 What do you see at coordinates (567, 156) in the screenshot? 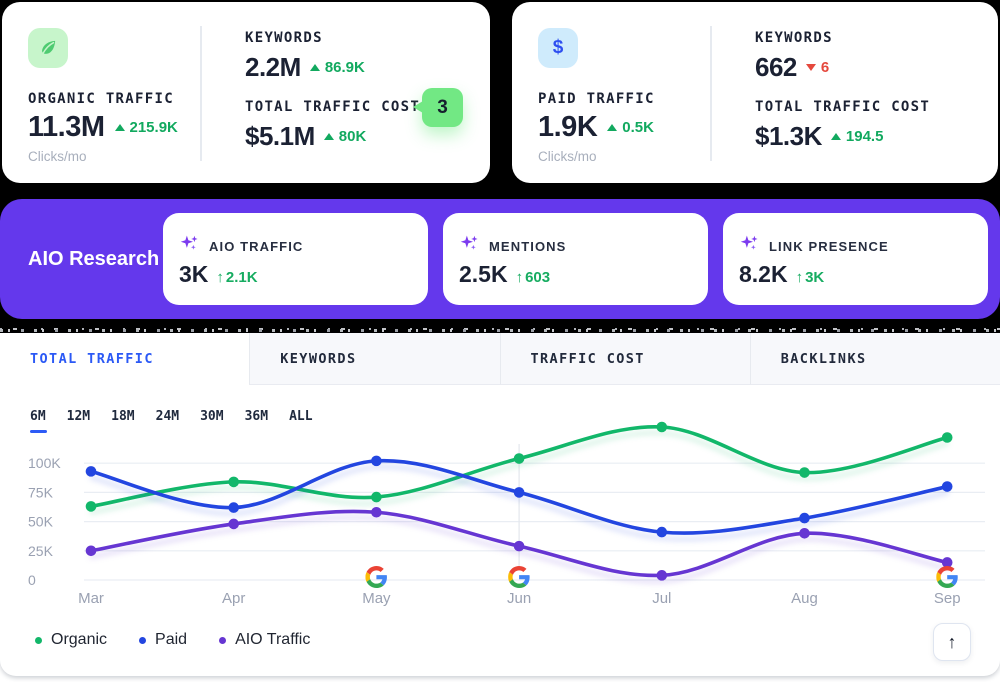
I see `paid-traffic-unit: Clicks/mo` at bounding box center [567, 156].